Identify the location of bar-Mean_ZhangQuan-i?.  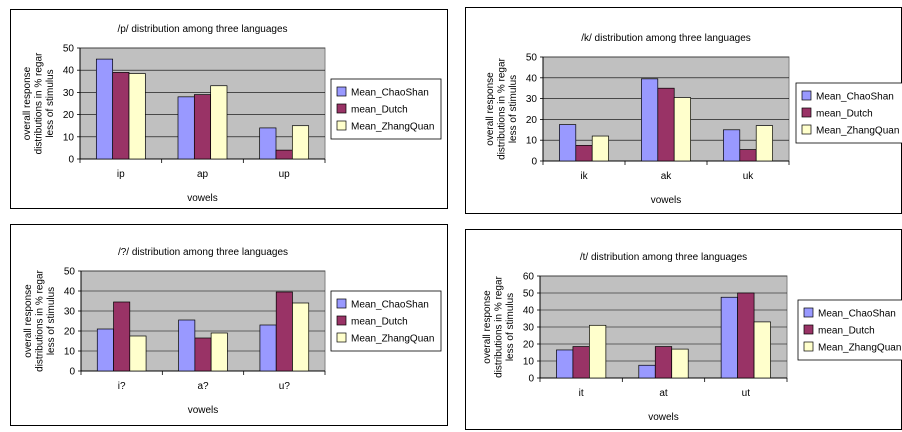
(138, 353).